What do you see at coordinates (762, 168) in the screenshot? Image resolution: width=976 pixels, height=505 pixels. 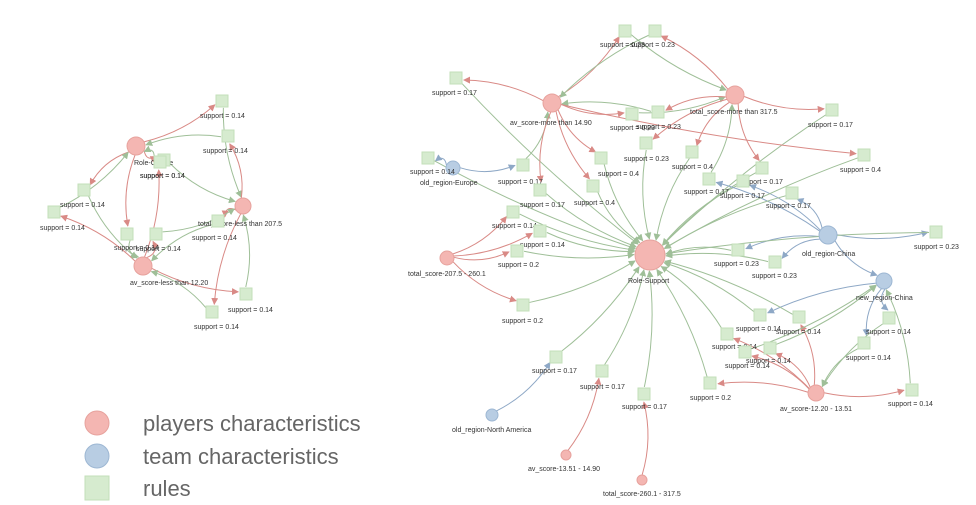 I see `g2-node-s13` at bounding box center [762, 168].